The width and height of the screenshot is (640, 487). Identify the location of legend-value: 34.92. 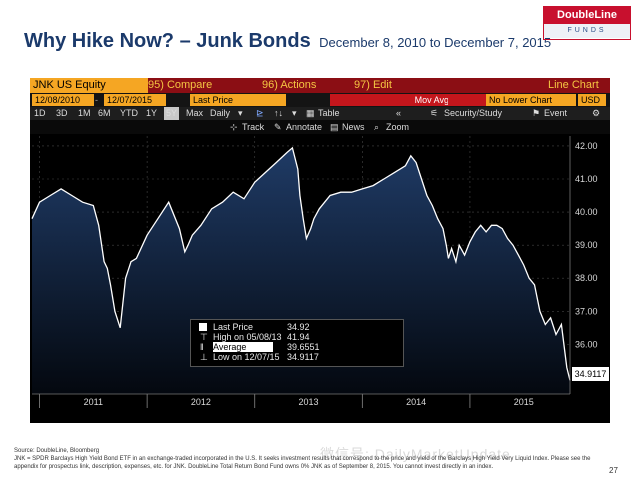
(298, 327).